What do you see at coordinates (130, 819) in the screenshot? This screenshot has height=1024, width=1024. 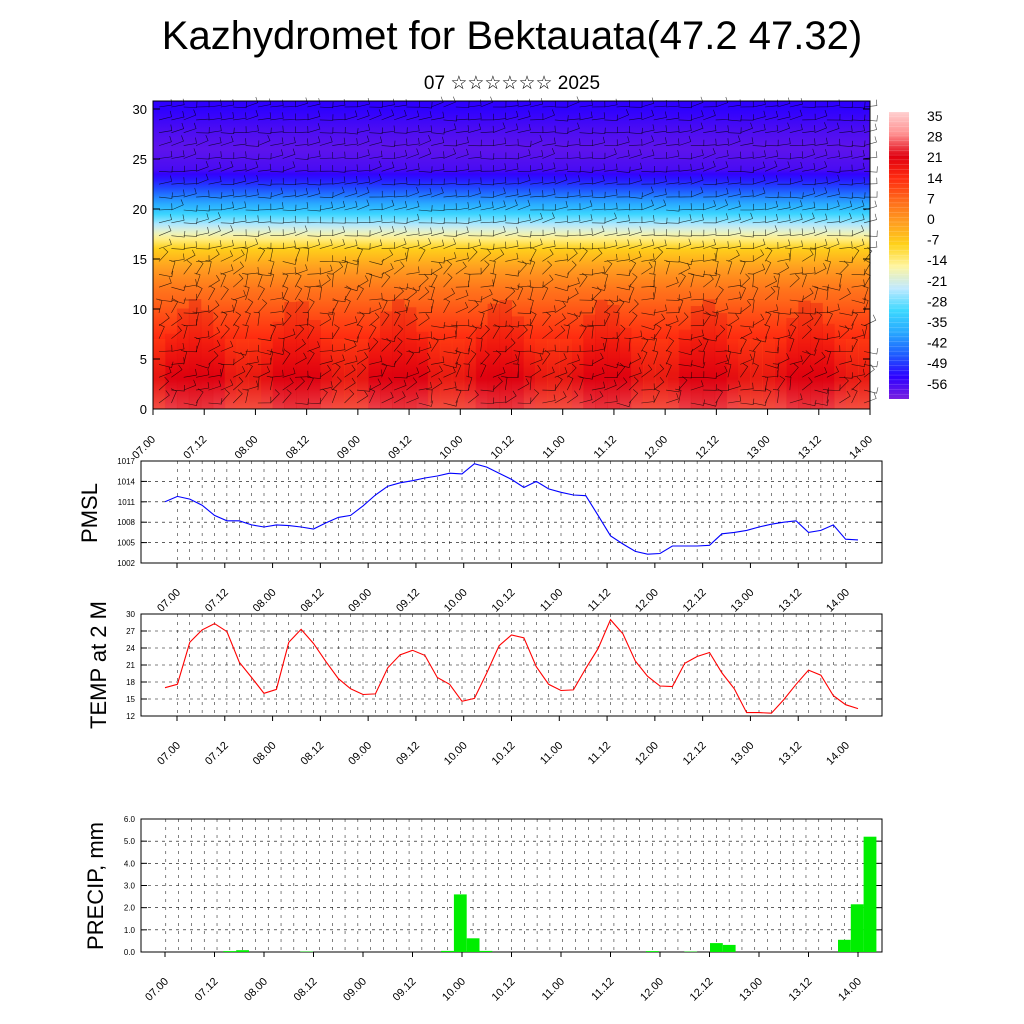 I see `y-tick-label: 6.0` at bounding box center [130, 819].